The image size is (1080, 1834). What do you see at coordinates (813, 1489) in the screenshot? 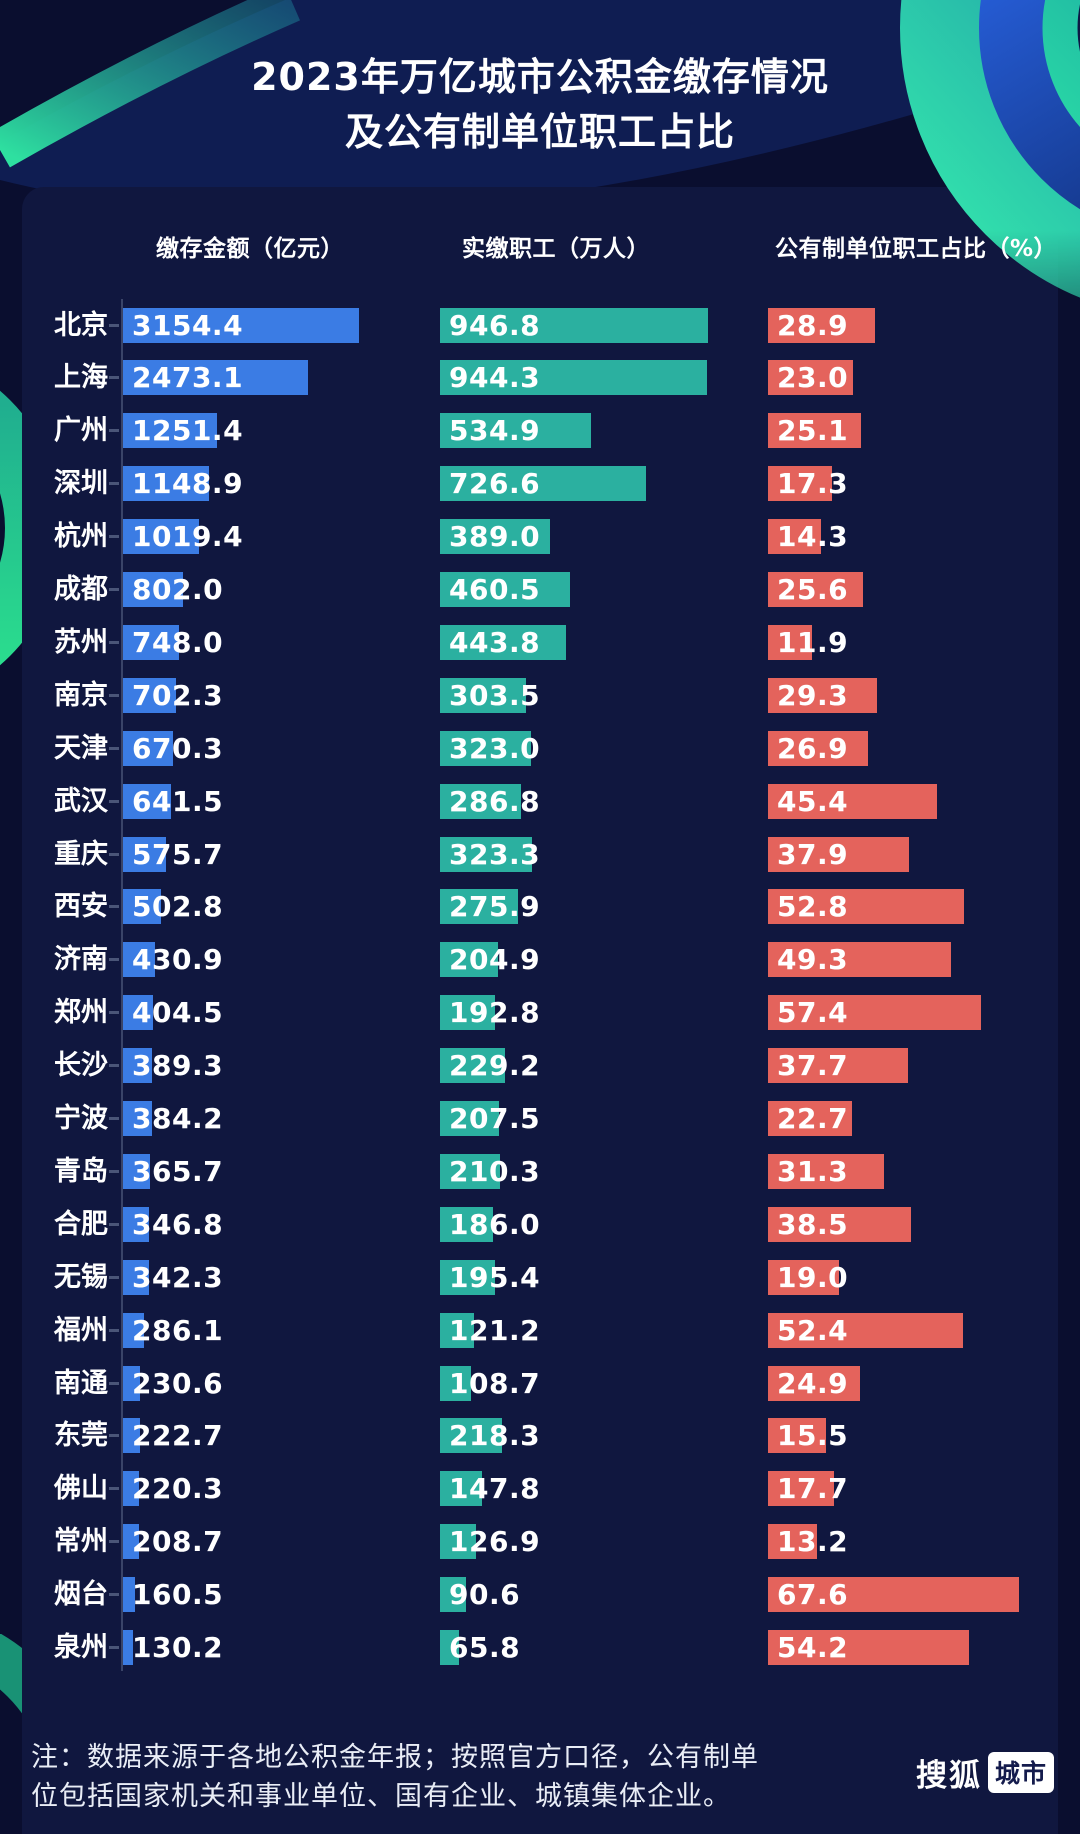
I see `value-label: 17.7` at bounding box center [813, 1489].